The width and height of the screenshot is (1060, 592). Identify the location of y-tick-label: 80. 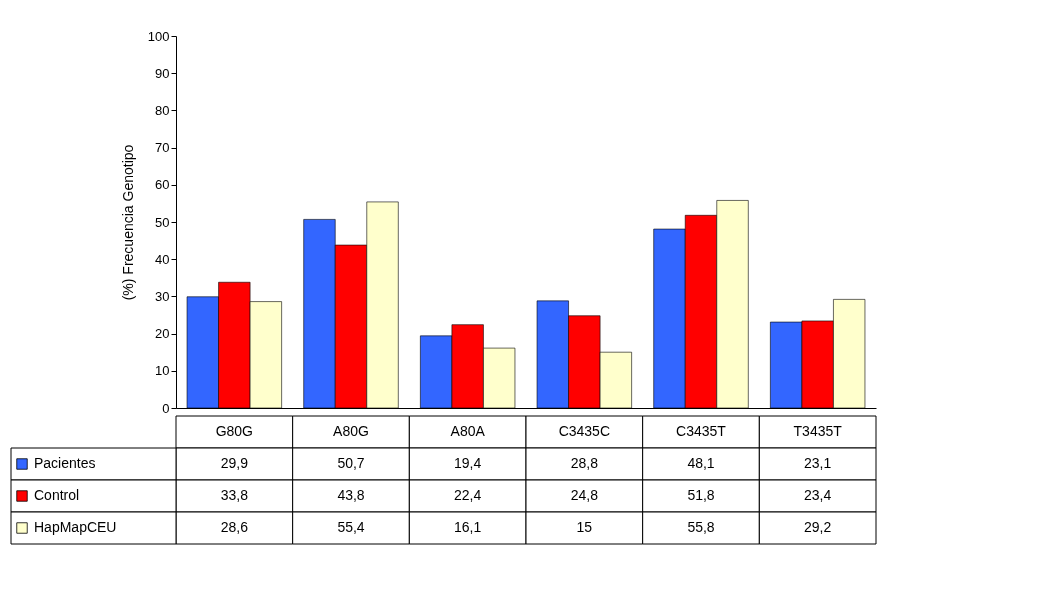
(162, 110).